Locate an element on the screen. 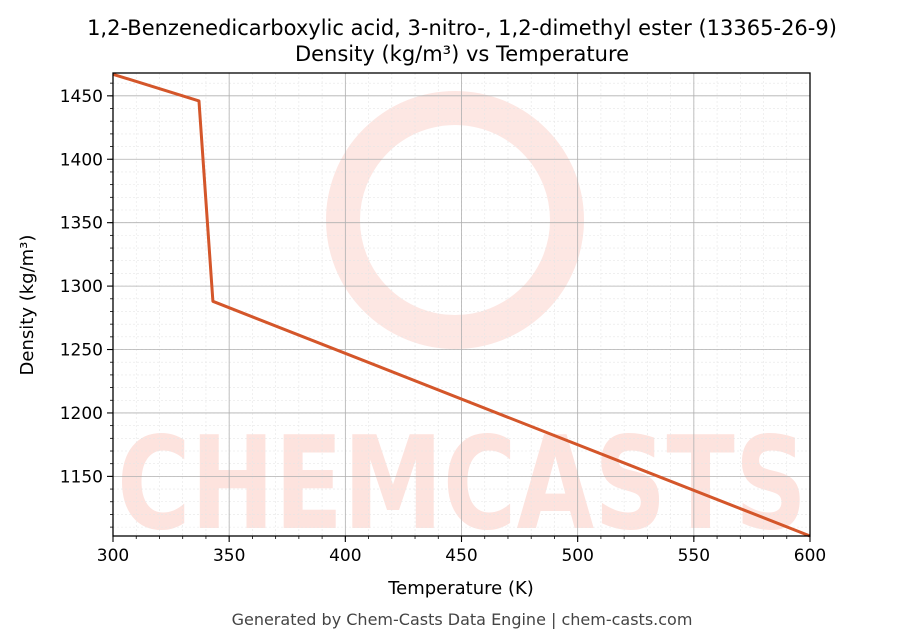  x-tick-label: 550 is located at coordinates (694, 556).